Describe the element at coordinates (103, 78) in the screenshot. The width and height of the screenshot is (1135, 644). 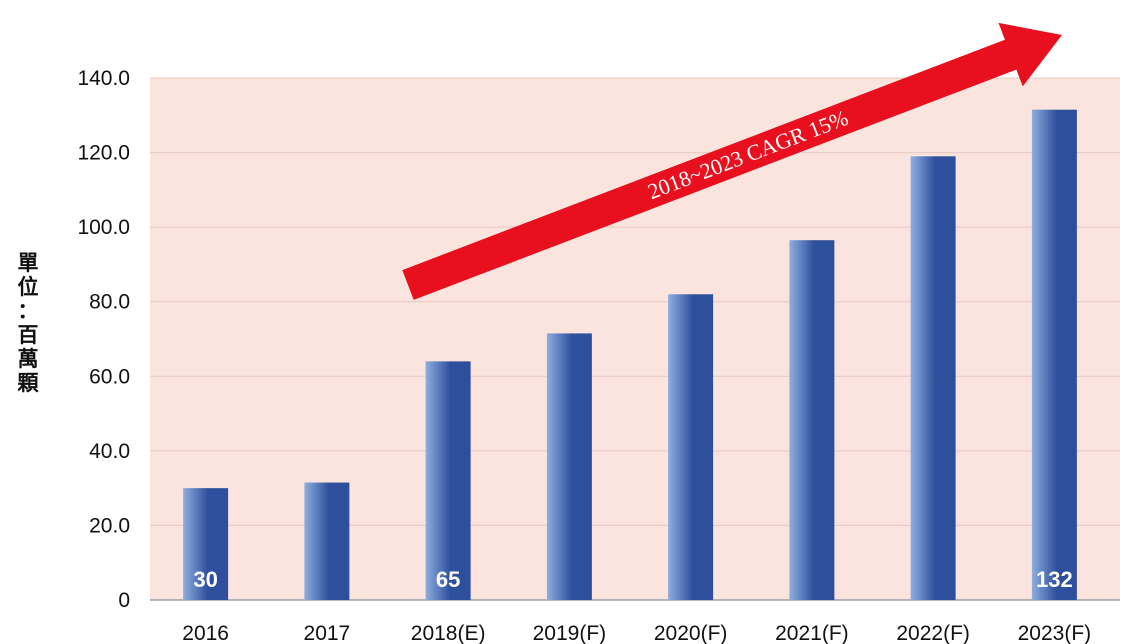
I see `y-tick-label: 140.0` at that location.